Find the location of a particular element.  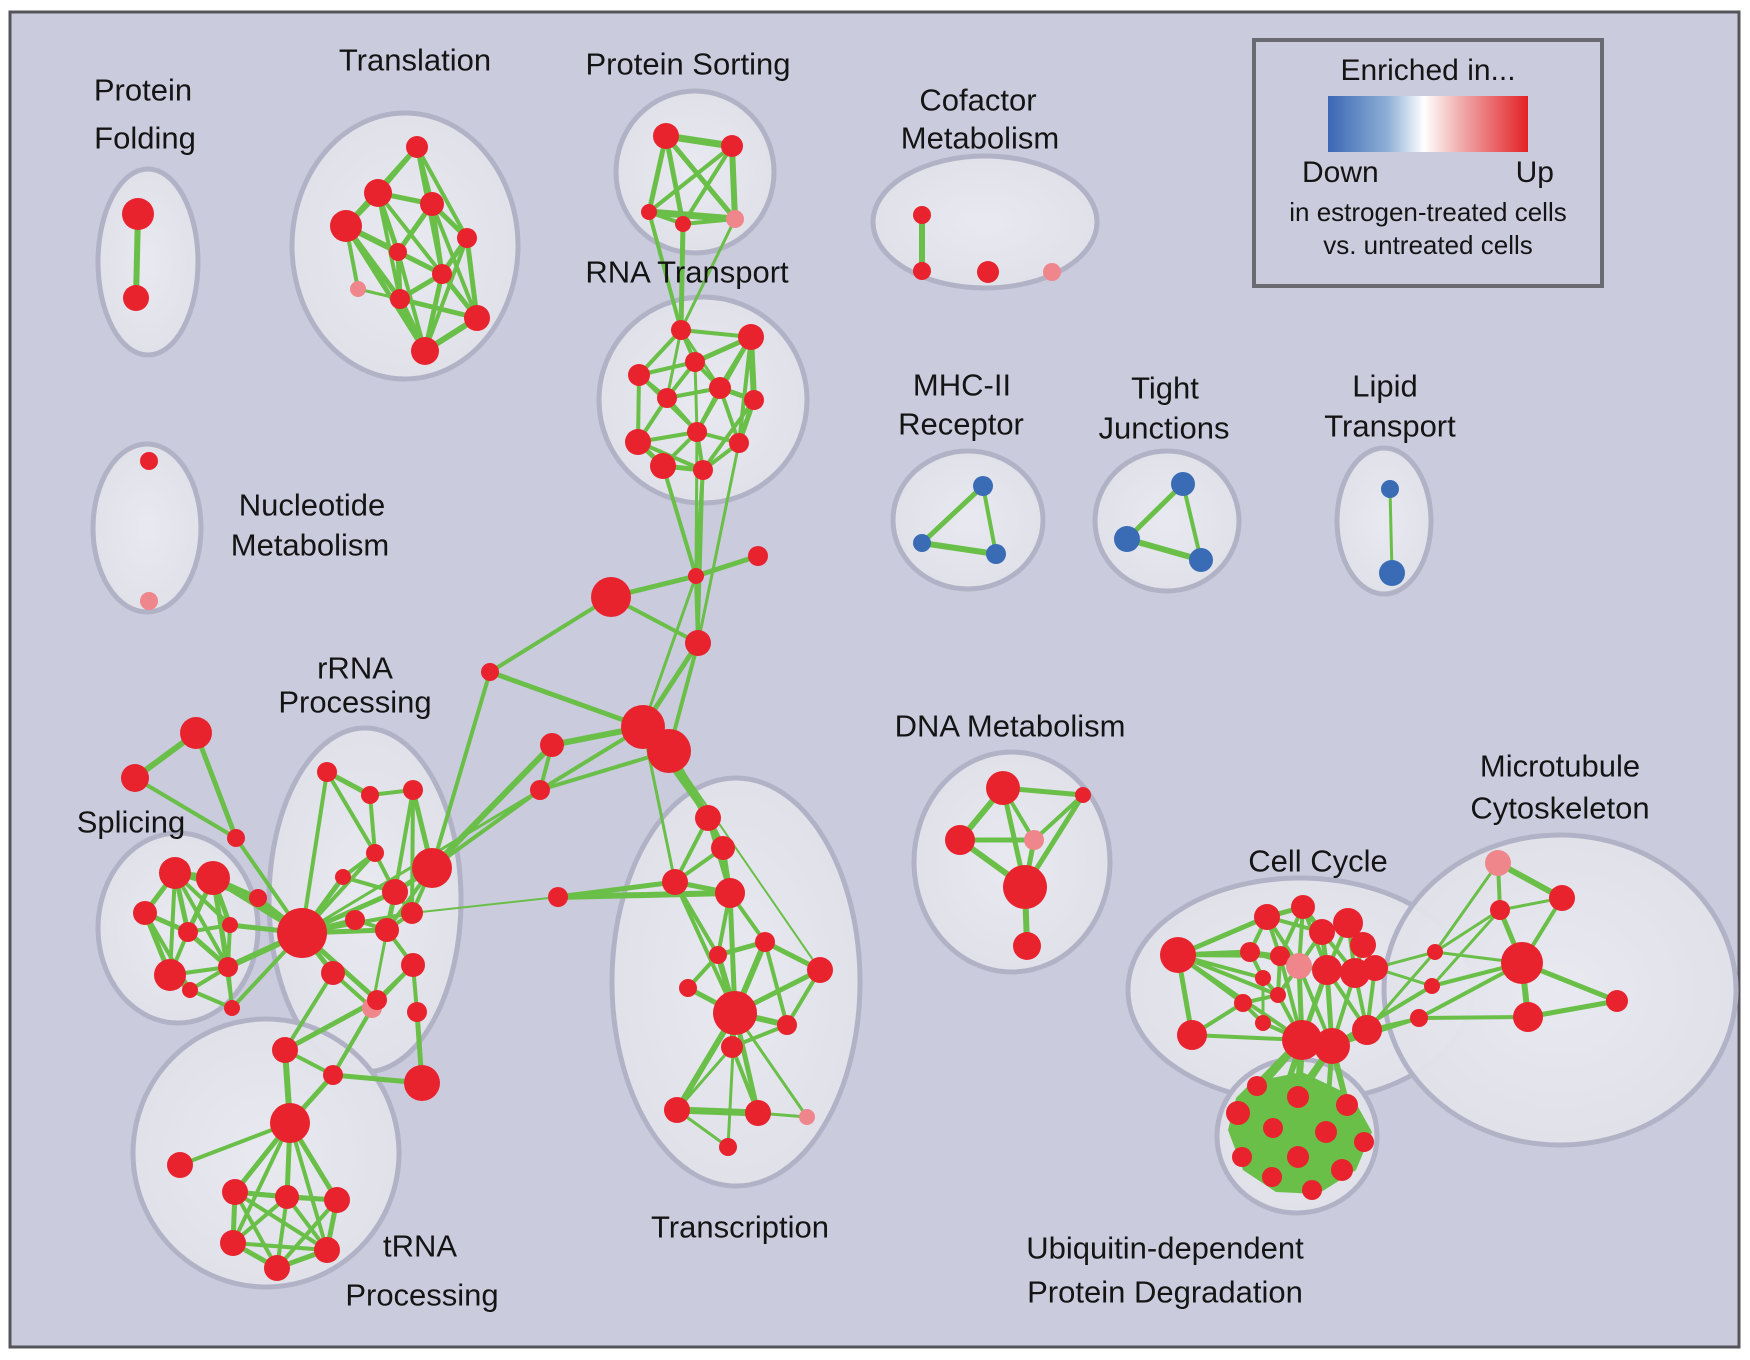

cluster-cofactor-metabolism is located at coordinates (985, 222).